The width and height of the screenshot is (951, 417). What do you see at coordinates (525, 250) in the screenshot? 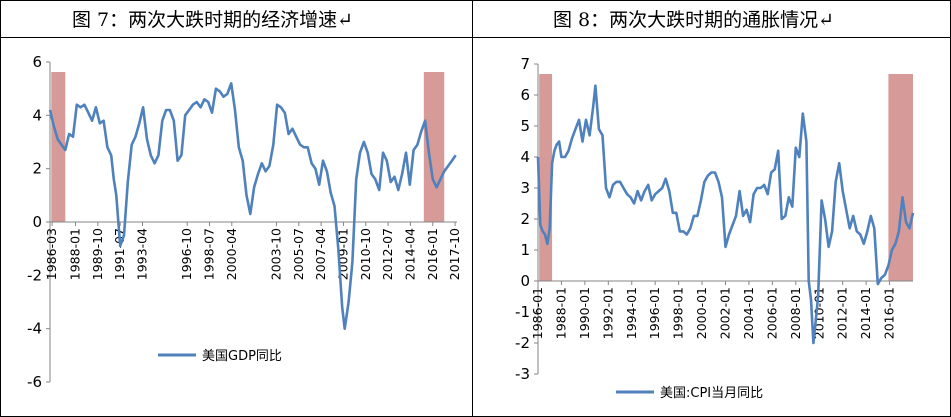
I see `y-tick-label: 1` at bounding box center [525, 250].